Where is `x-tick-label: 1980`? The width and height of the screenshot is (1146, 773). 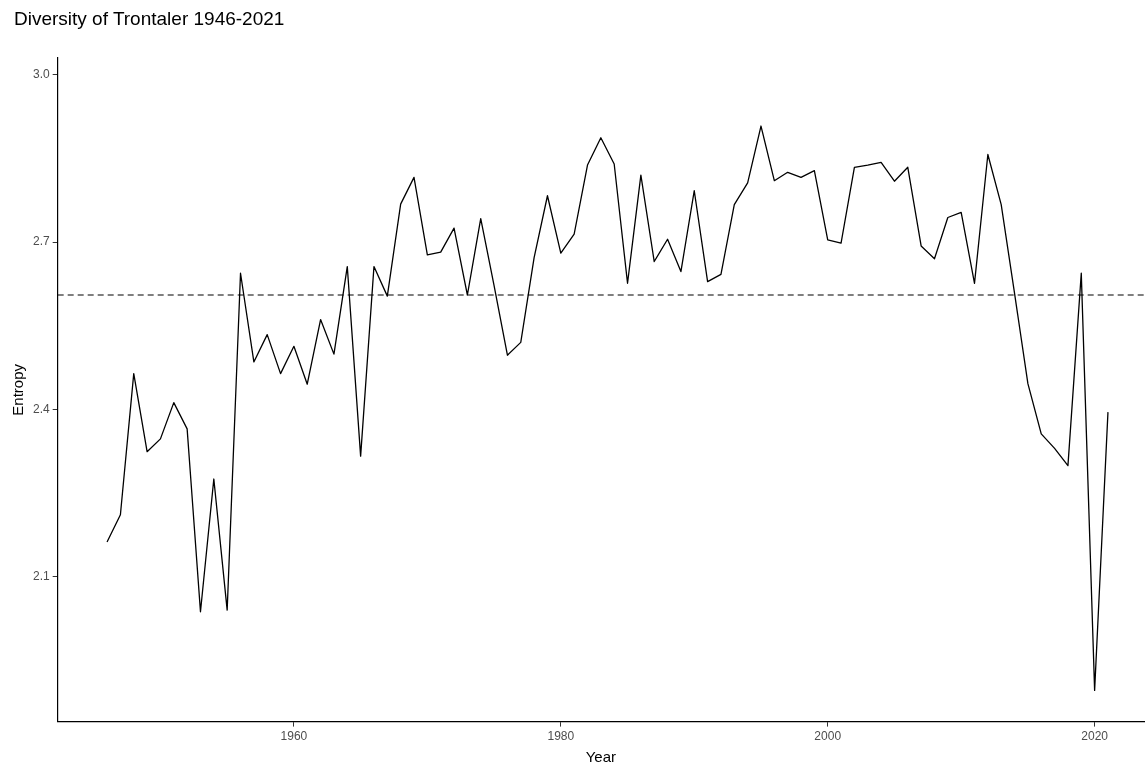
x-tick-label: 1980 is located at coordinates (561, 736).